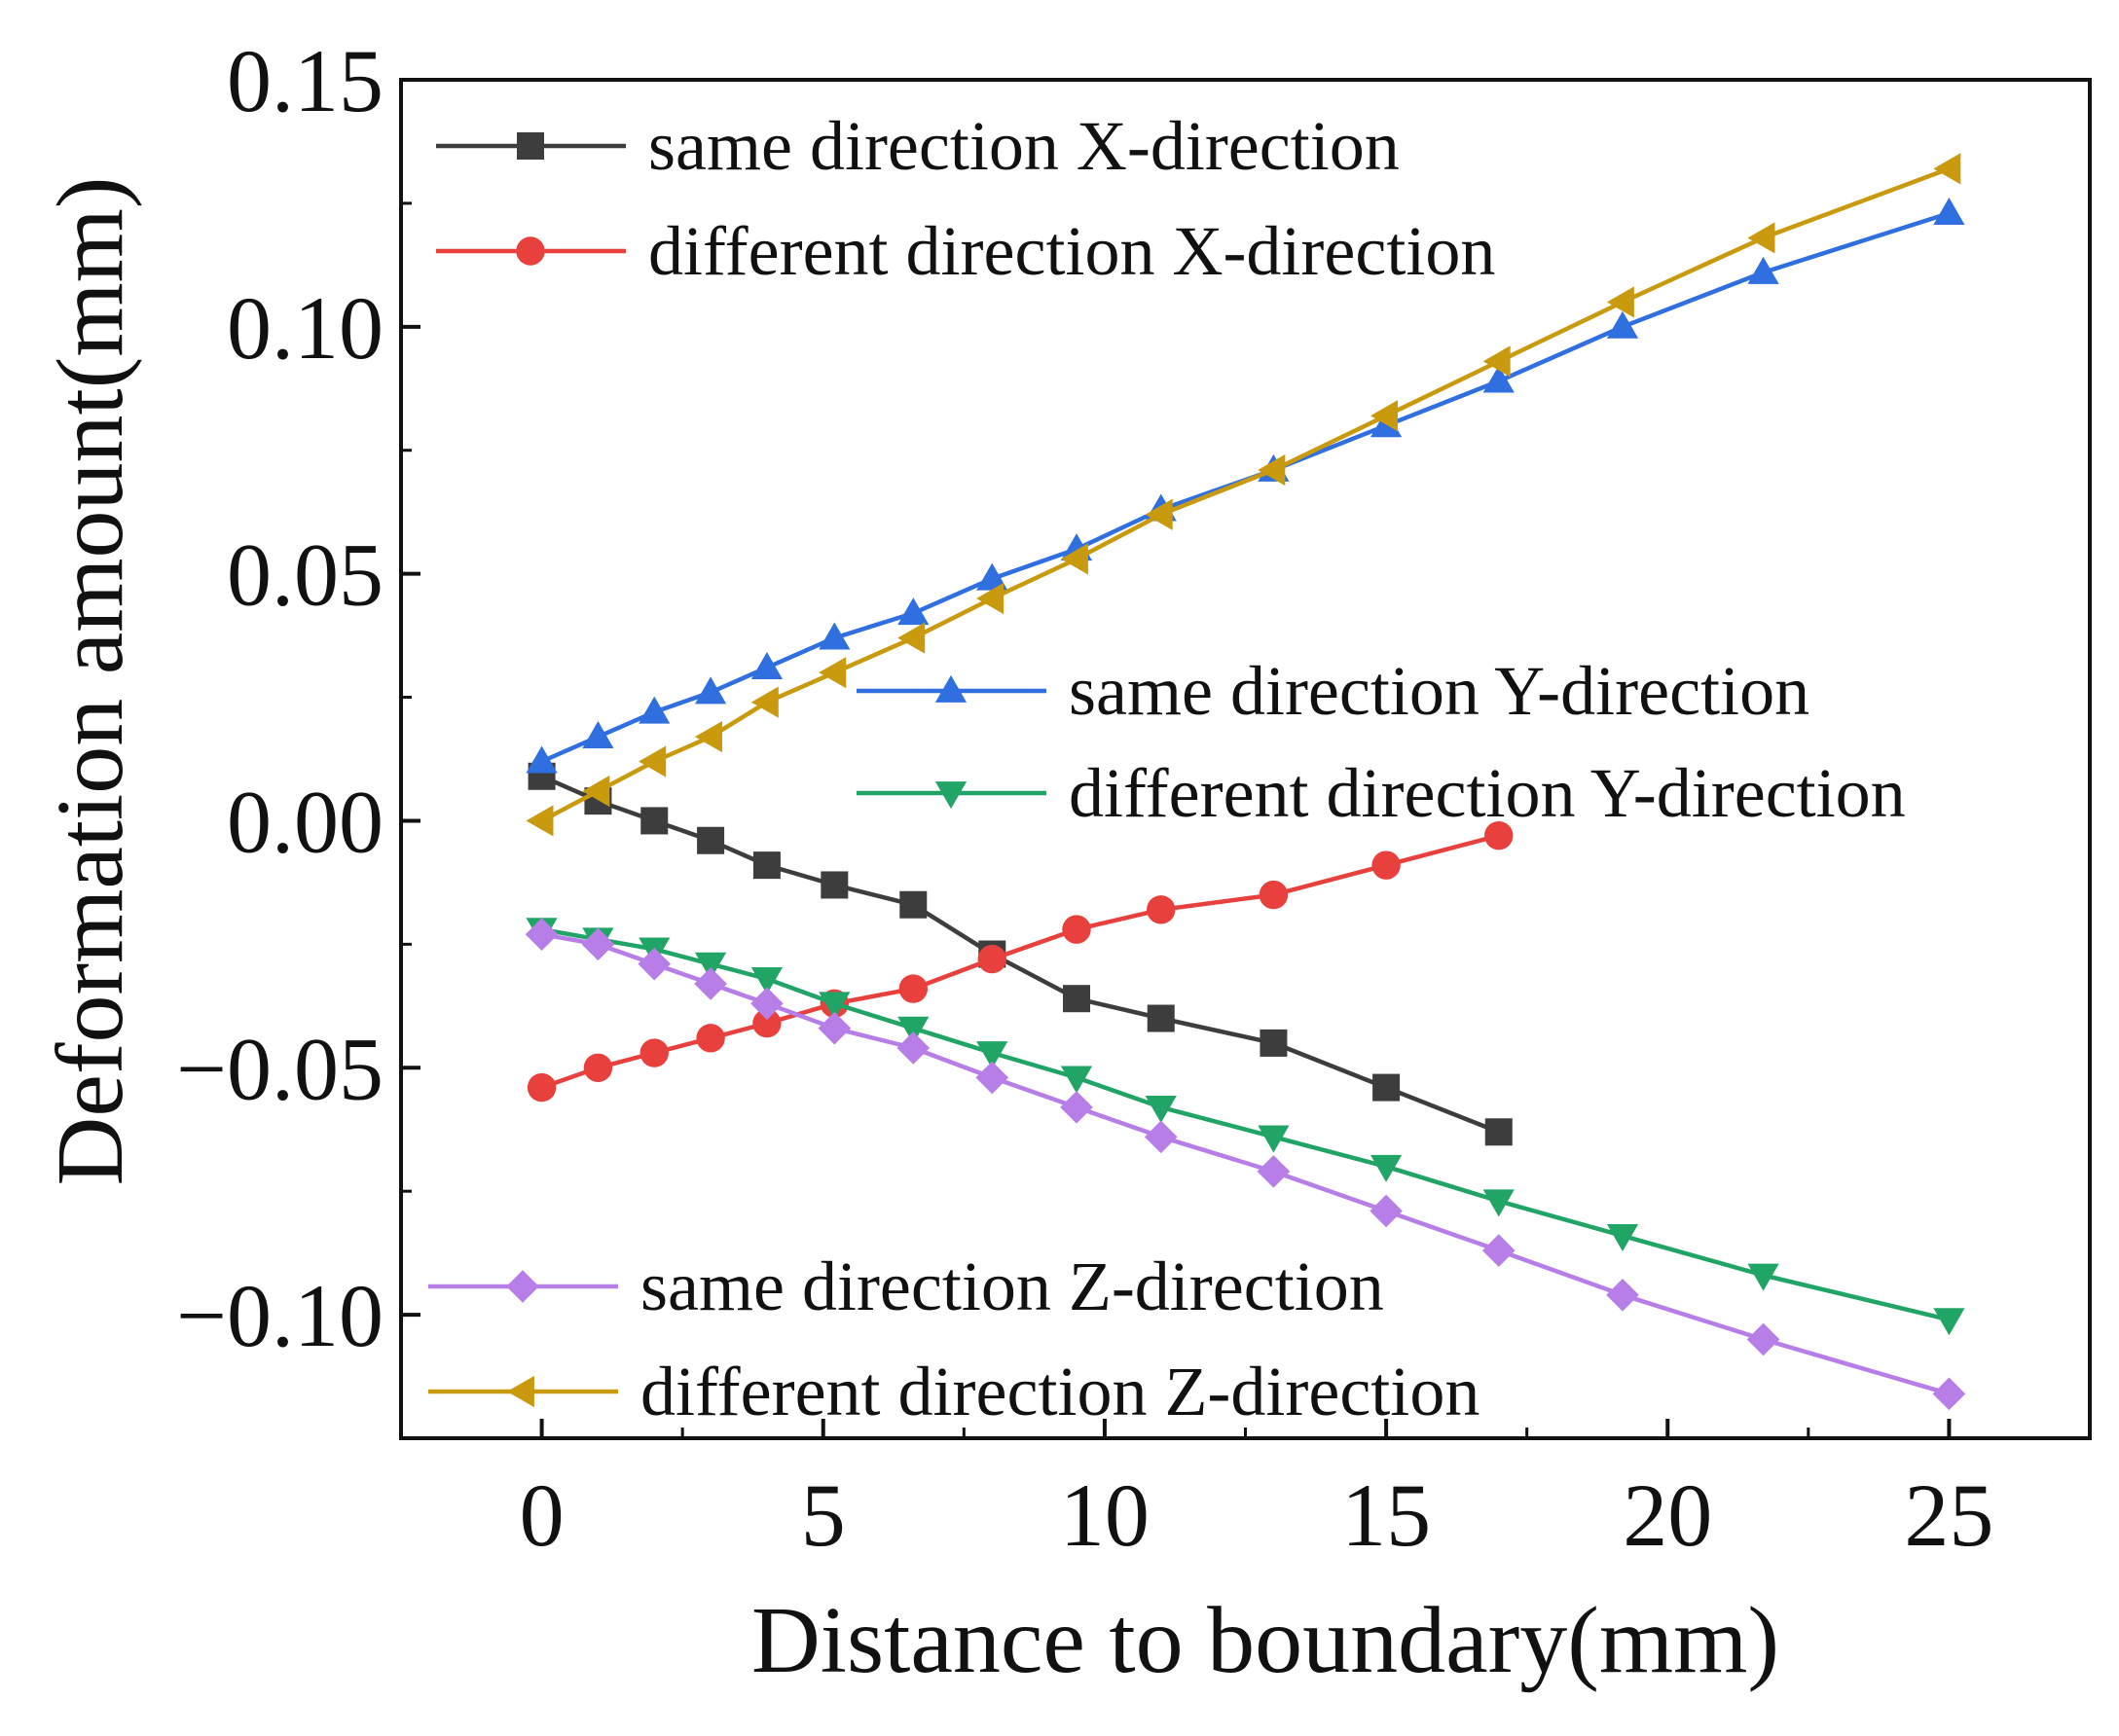 The image size is (2119, 1736). What do you see at coordinates (1105, 1515) in the screenshot?
I see `x-tick-label: 10` at bounding box center [1105, 1515].